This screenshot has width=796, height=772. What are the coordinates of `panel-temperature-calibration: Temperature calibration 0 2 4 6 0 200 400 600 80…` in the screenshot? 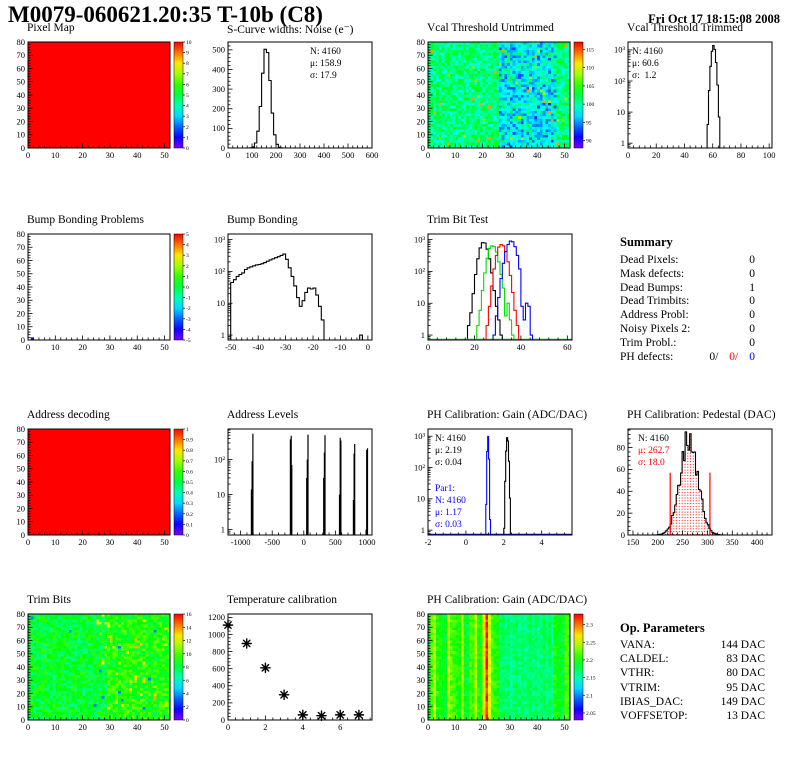 It's located at (299, 682).